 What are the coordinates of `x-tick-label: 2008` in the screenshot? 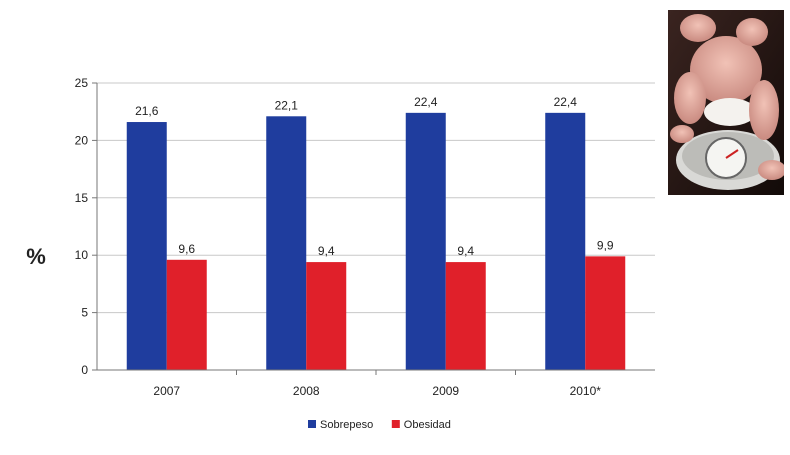 It's located at (306, 391).